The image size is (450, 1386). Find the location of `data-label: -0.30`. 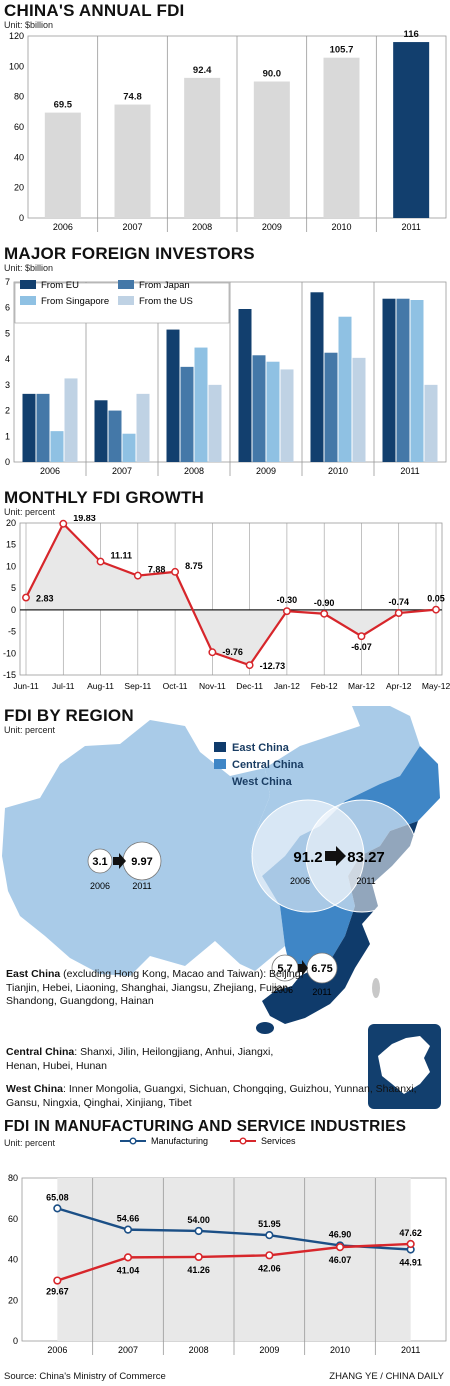

data-label: -0.30 is located at coordinates (287, 600).